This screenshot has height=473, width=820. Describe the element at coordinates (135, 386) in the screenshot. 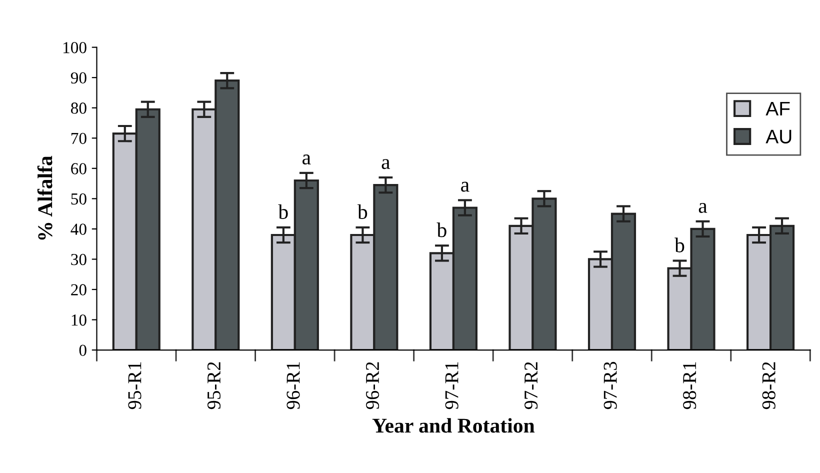

I see `x-tick-label: 95-R1` at that location.